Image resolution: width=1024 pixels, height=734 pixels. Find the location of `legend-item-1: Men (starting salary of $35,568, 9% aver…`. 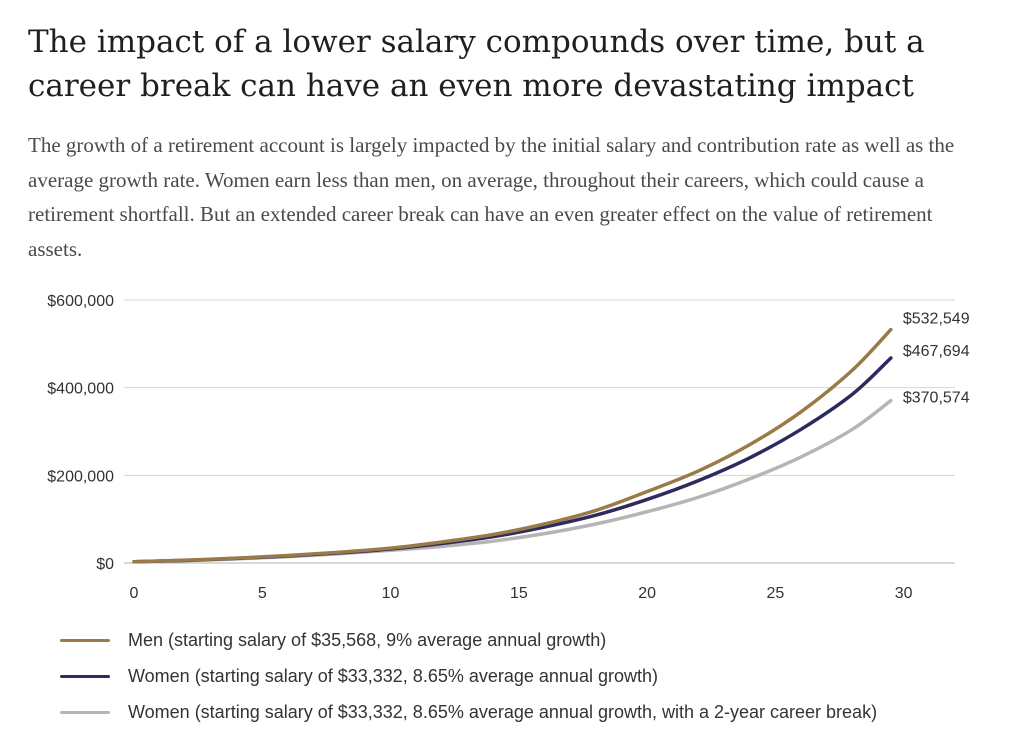

legend-item-1: Men (starting salary of $35,568, 9% aver… is located at coordinates (540, 640).